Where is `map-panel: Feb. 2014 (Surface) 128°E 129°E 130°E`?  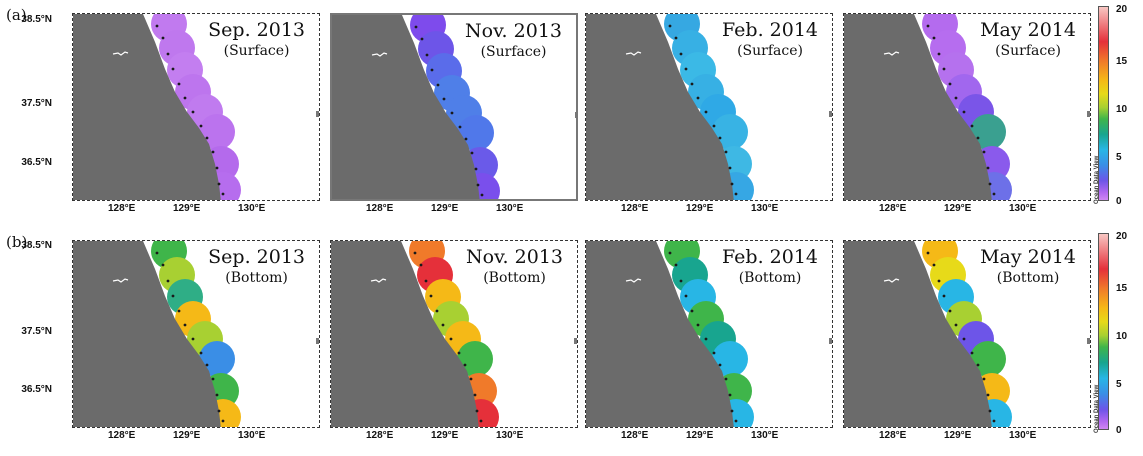 map-panel: Feb. 2014 (Surface) 128°E 129°E 130°E is located at coordinates (709, 113).